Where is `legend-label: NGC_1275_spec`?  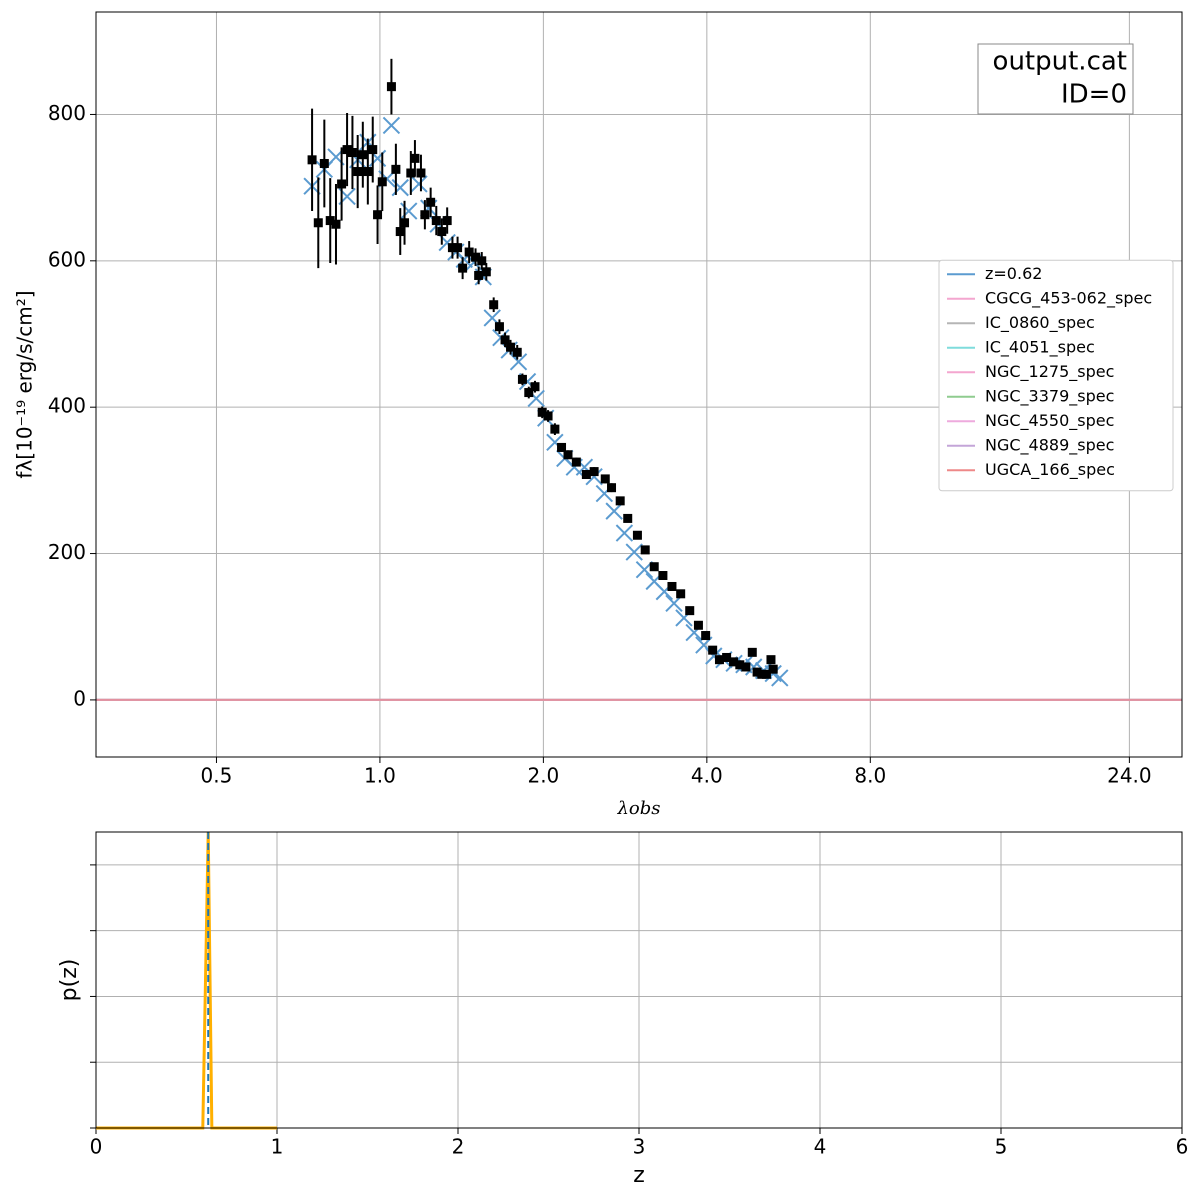 legend-label: NGC_1275_spec is located at coordinates (1049, 372).